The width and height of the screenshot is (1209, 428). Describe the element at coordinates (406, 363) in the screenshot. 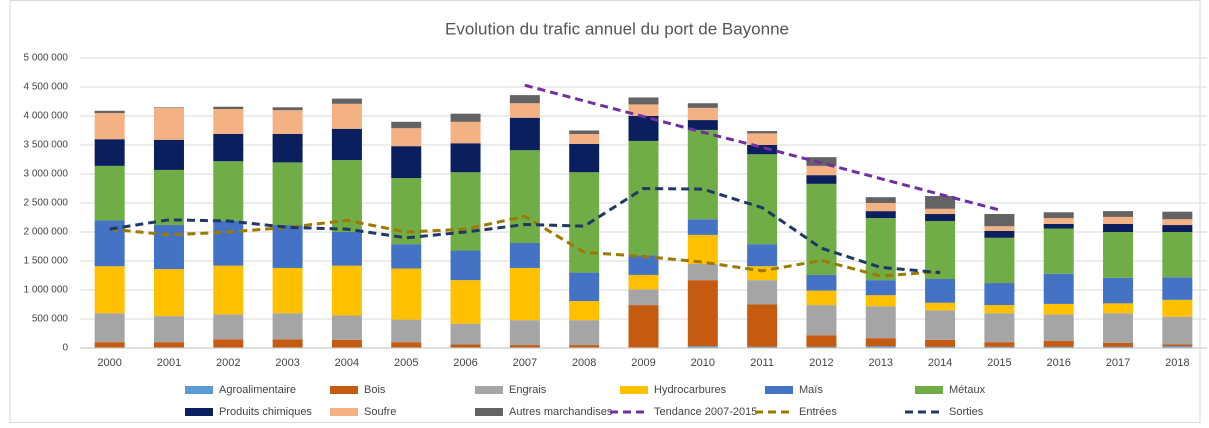

I see `x-tick-label: 2005` at that location.